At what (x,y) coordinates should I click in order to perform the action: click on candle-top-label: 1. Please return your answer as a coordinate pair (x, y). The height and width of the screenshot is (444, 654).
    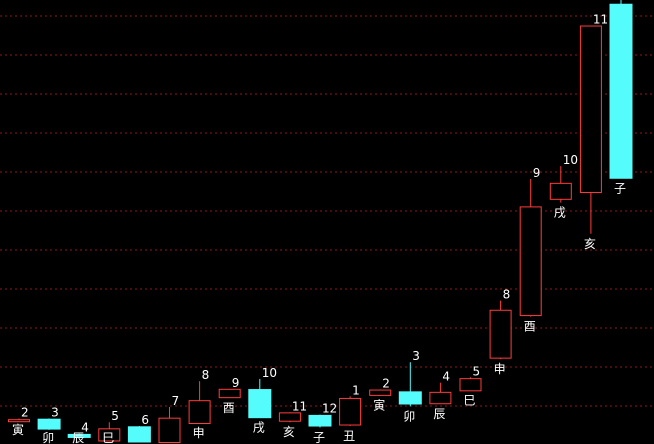
    Looking at the image, I should click on (356, 390).